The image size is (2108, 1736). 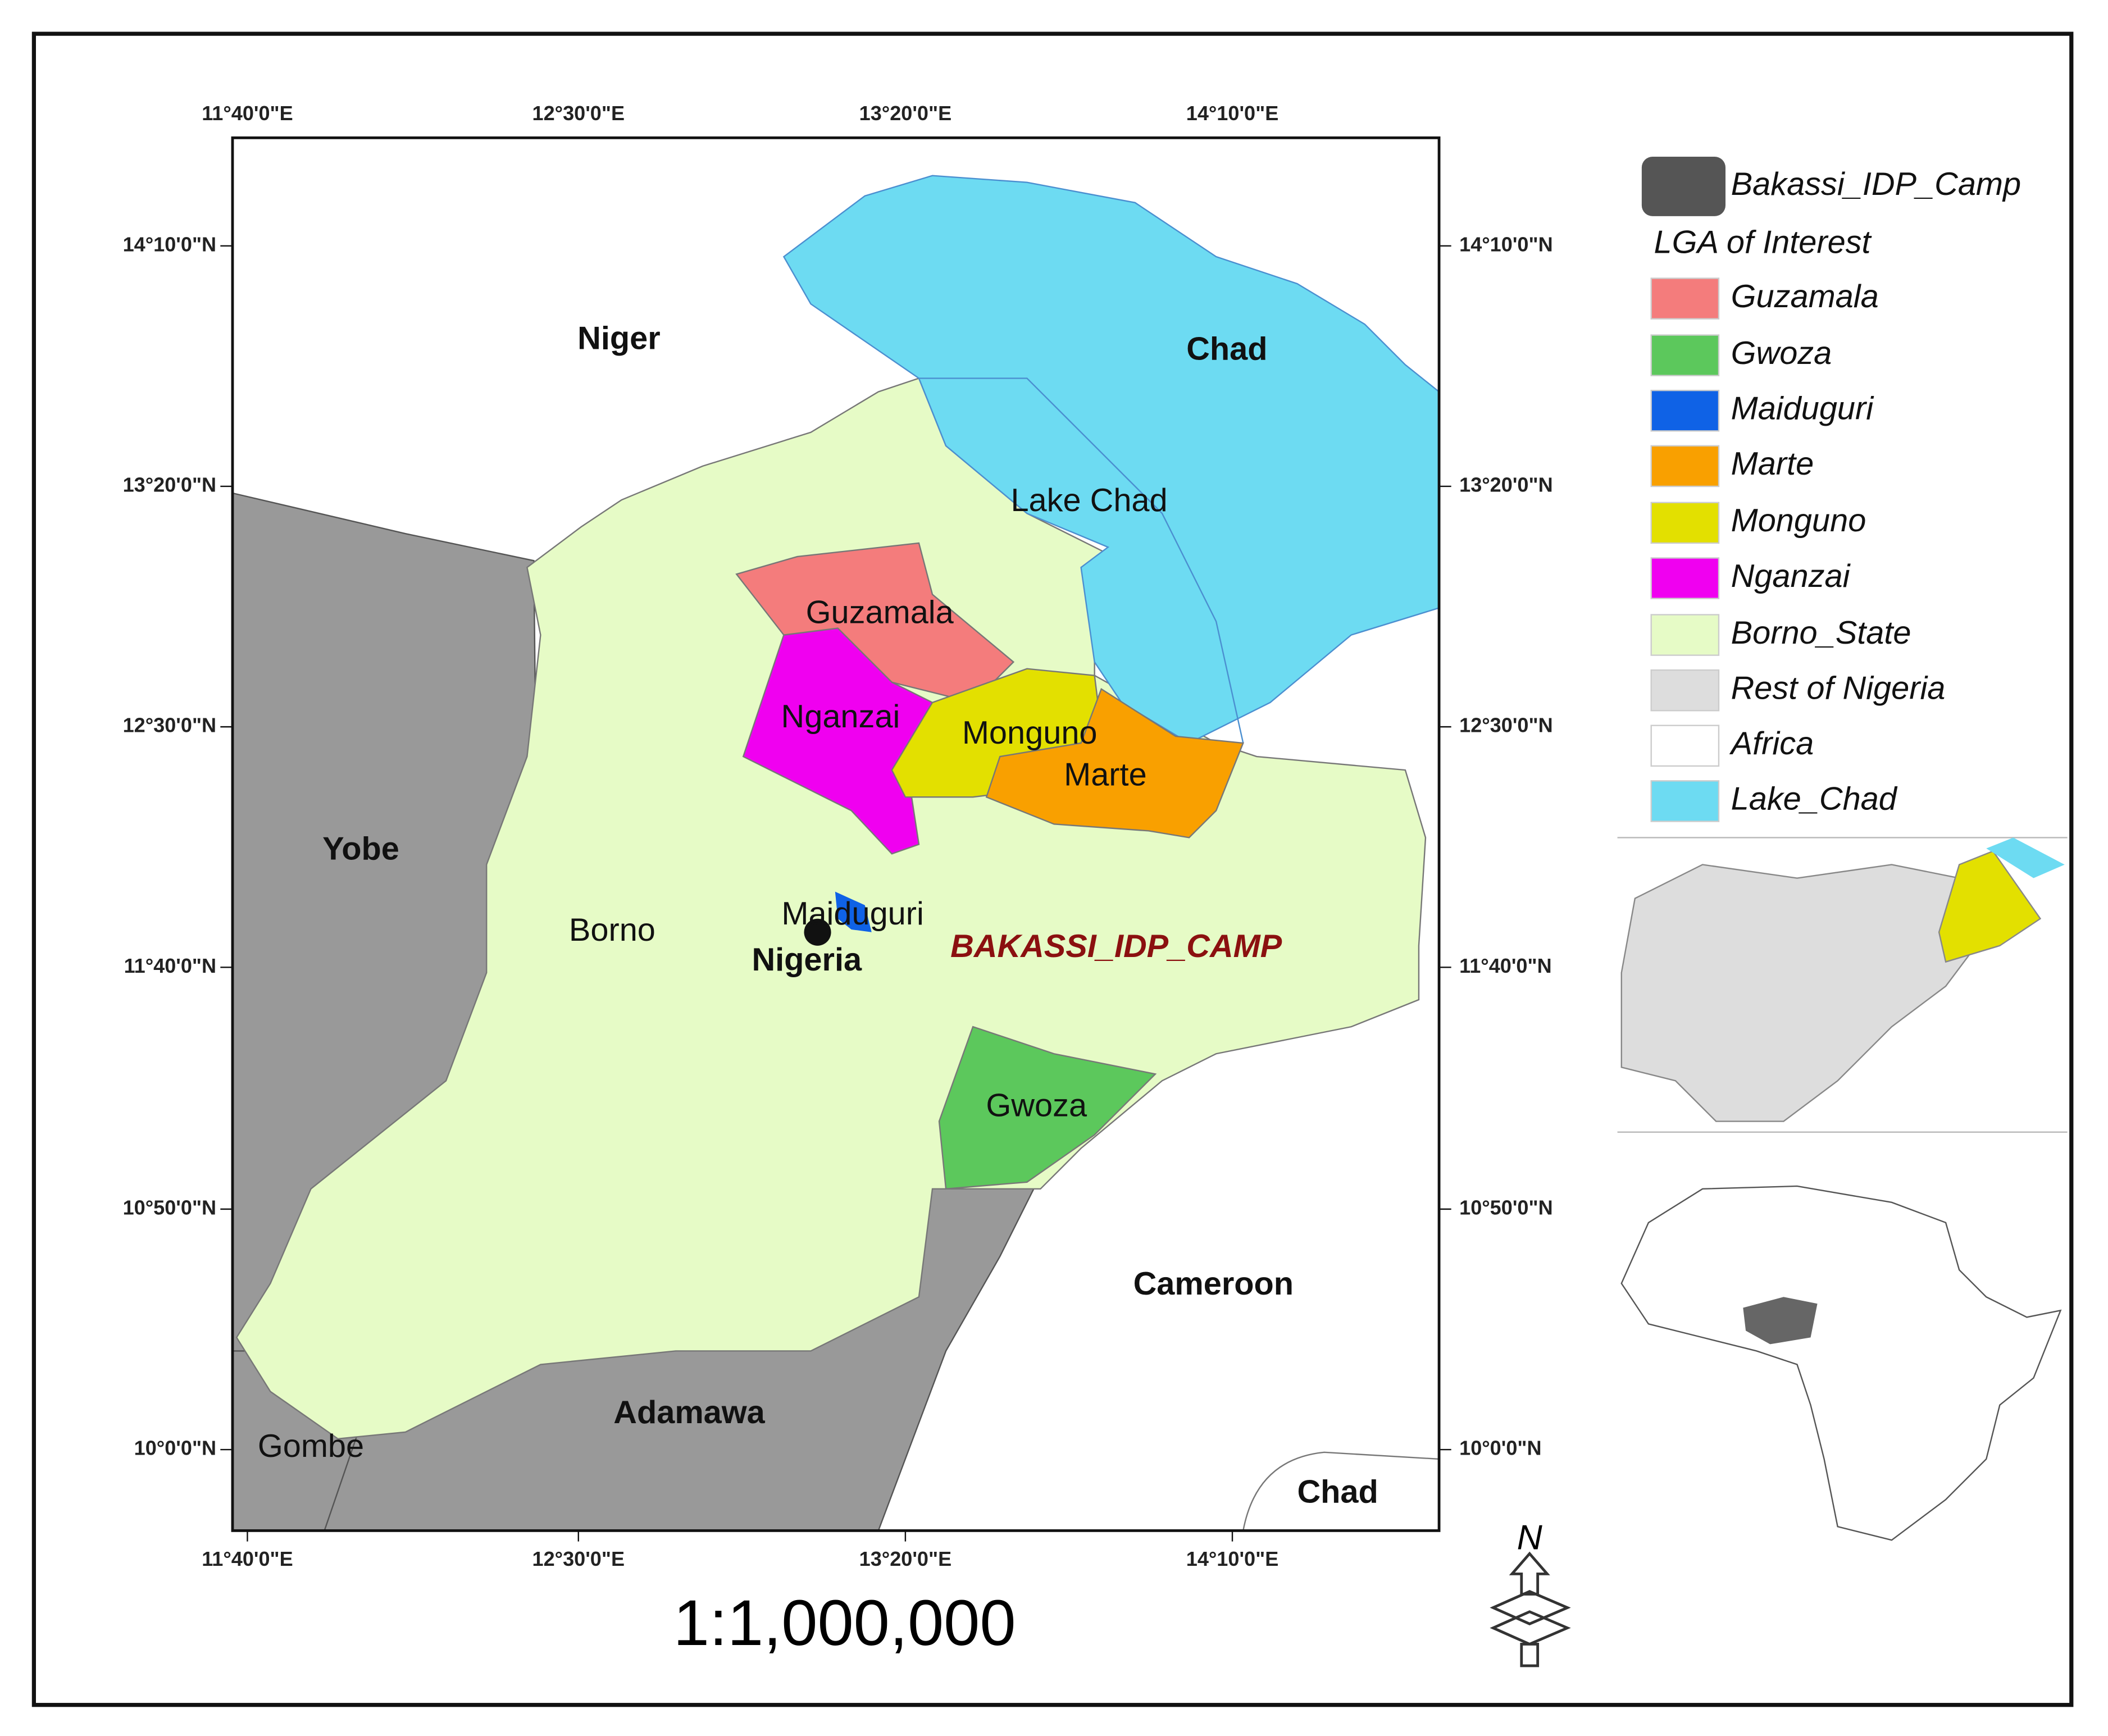 I want to click on place-label: Maiduguri, so click(x=852, y=914).